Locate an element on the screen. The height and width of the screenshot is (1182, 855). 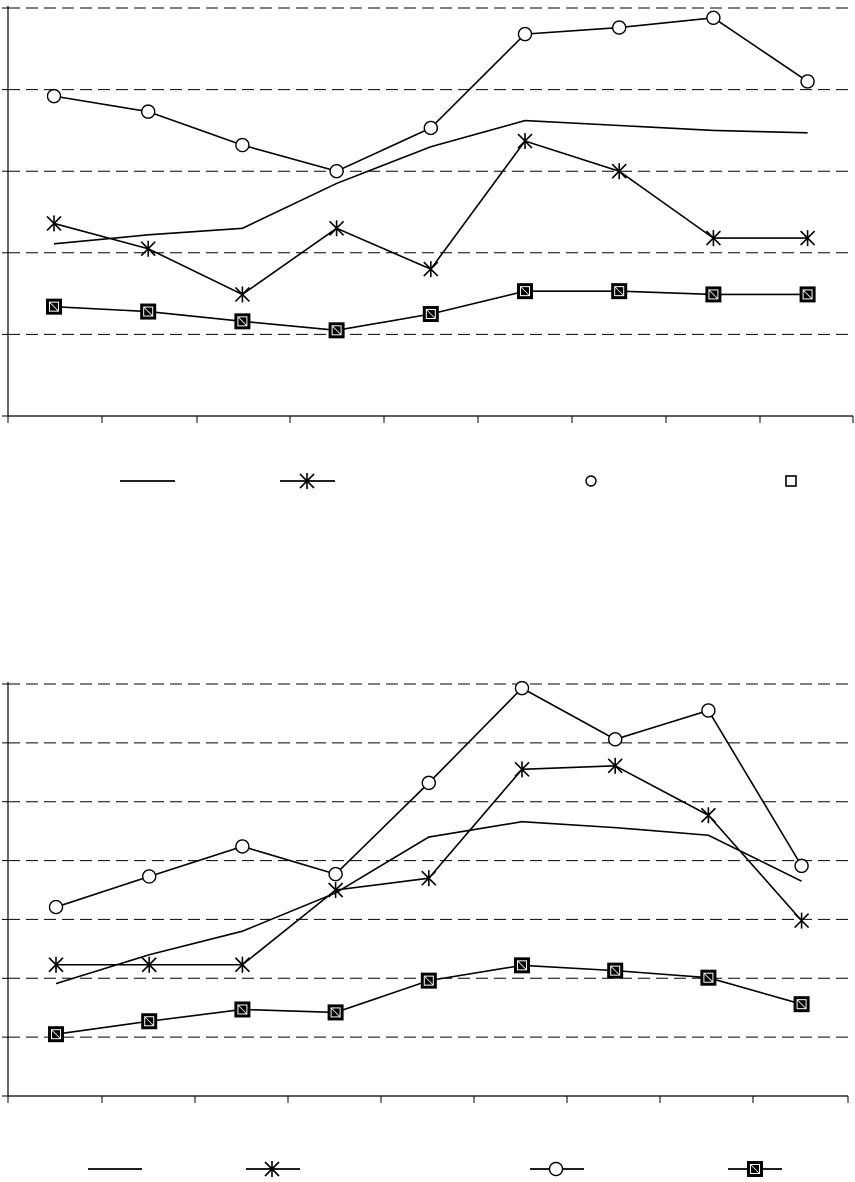
chart2-series-1-line is located at coordinates (428, 902).